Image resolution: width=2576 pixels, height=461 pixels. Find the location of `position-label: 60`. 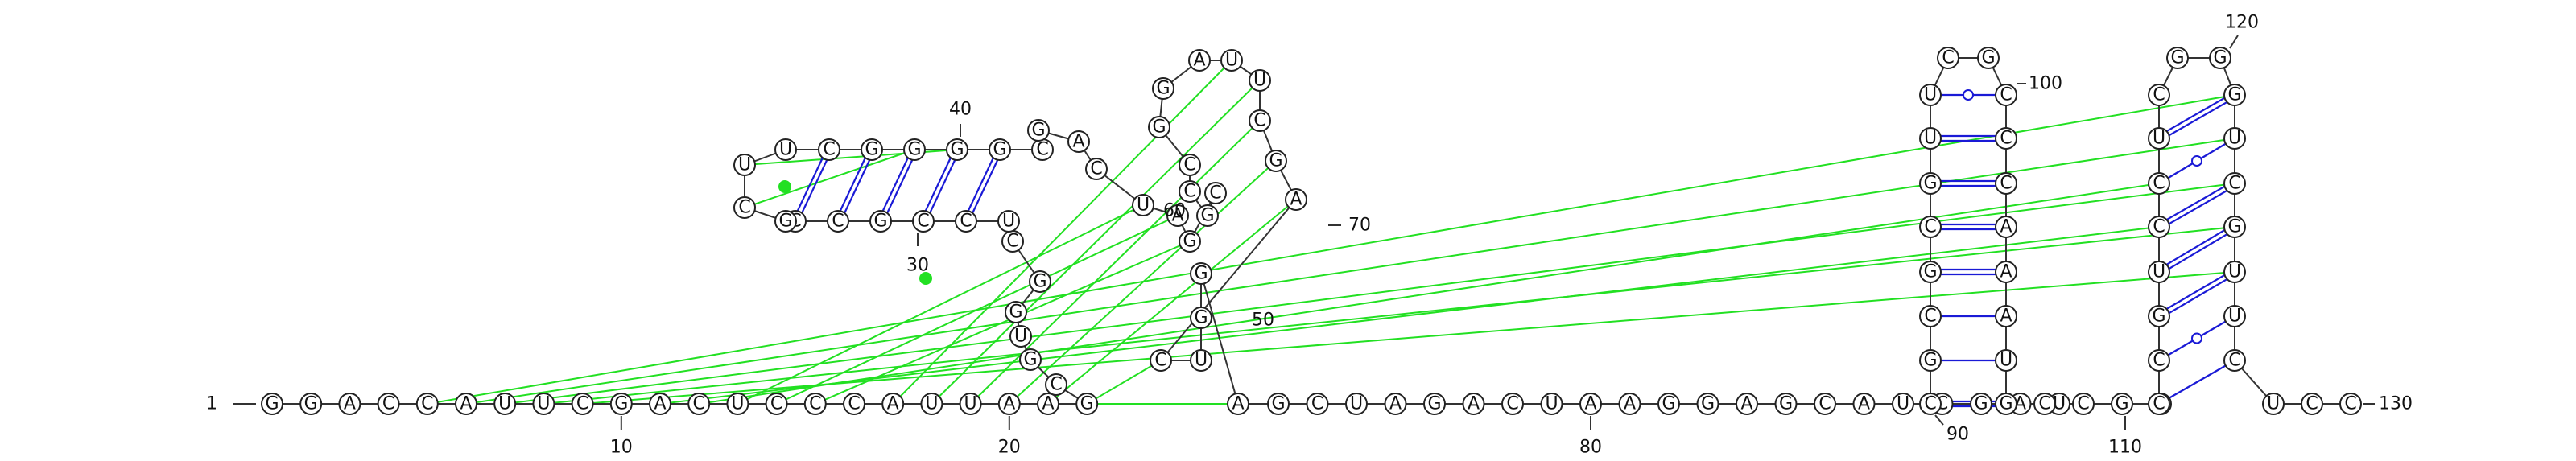

position-label: 60 is located at coordinates (1174, 211).